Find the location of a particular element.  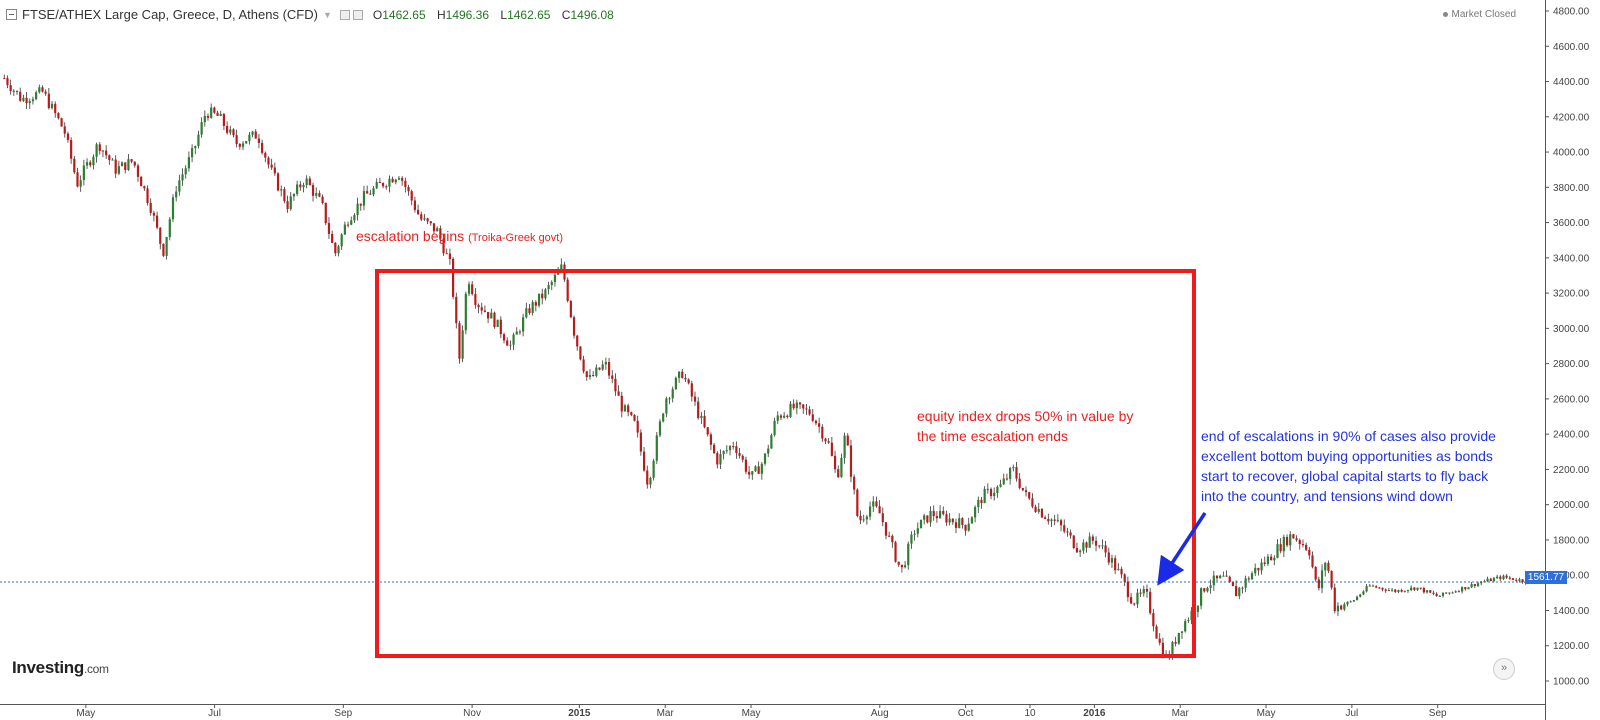

scroll-to-latest-icon: » is located at coordinates (1504, 669).